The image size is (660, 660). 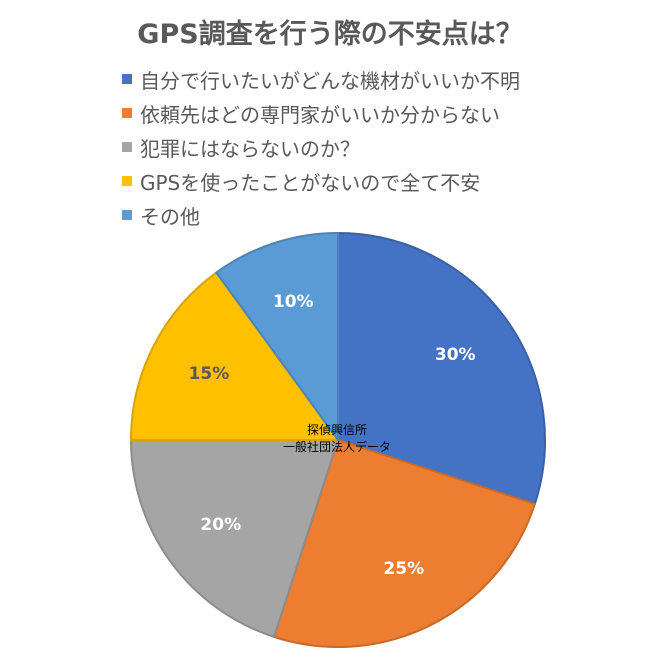 I want to click on slice-data-label: 25%, so click(x=403, y=569).